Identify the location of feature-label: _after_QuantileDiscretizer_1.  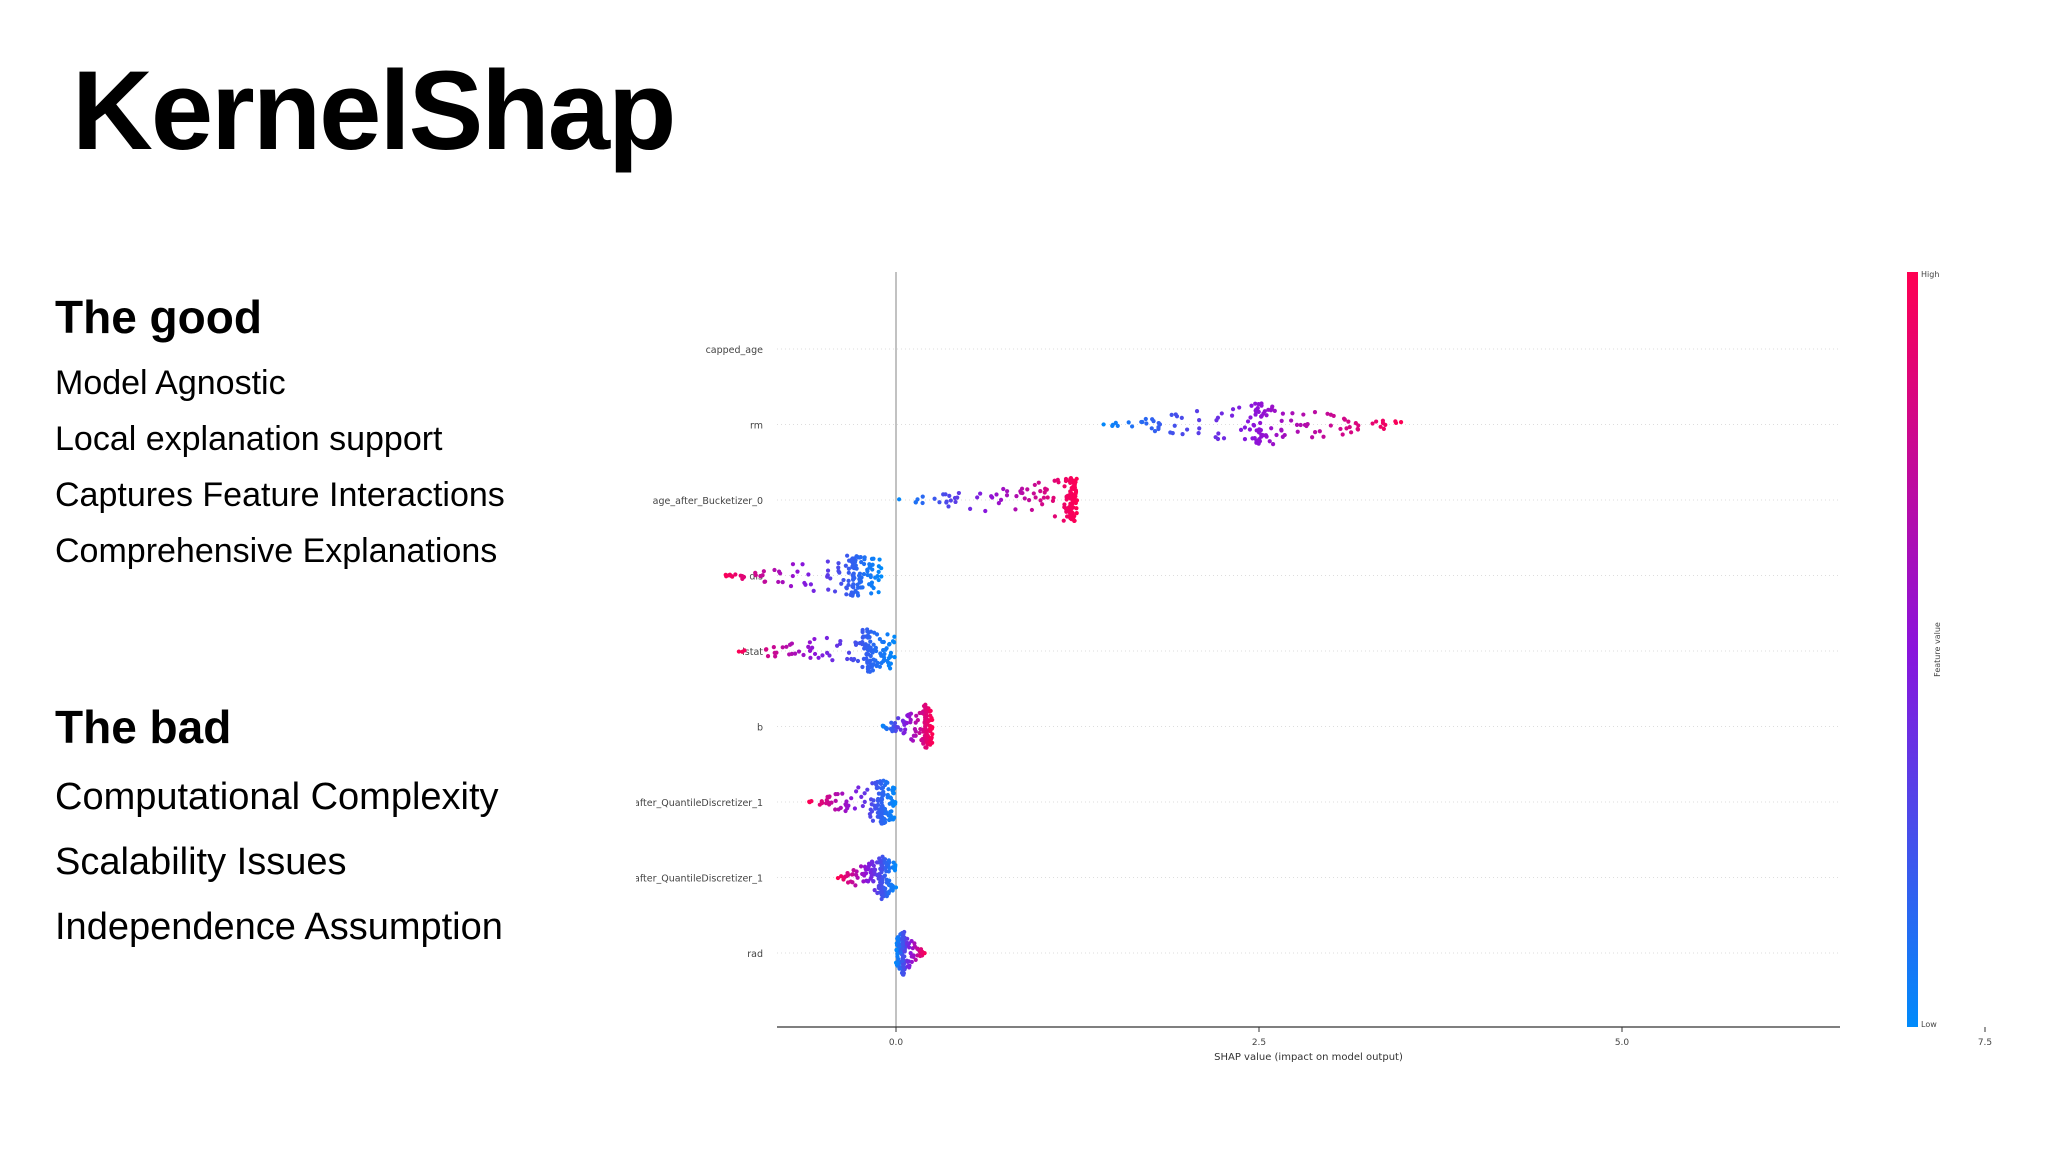
(695, 803).